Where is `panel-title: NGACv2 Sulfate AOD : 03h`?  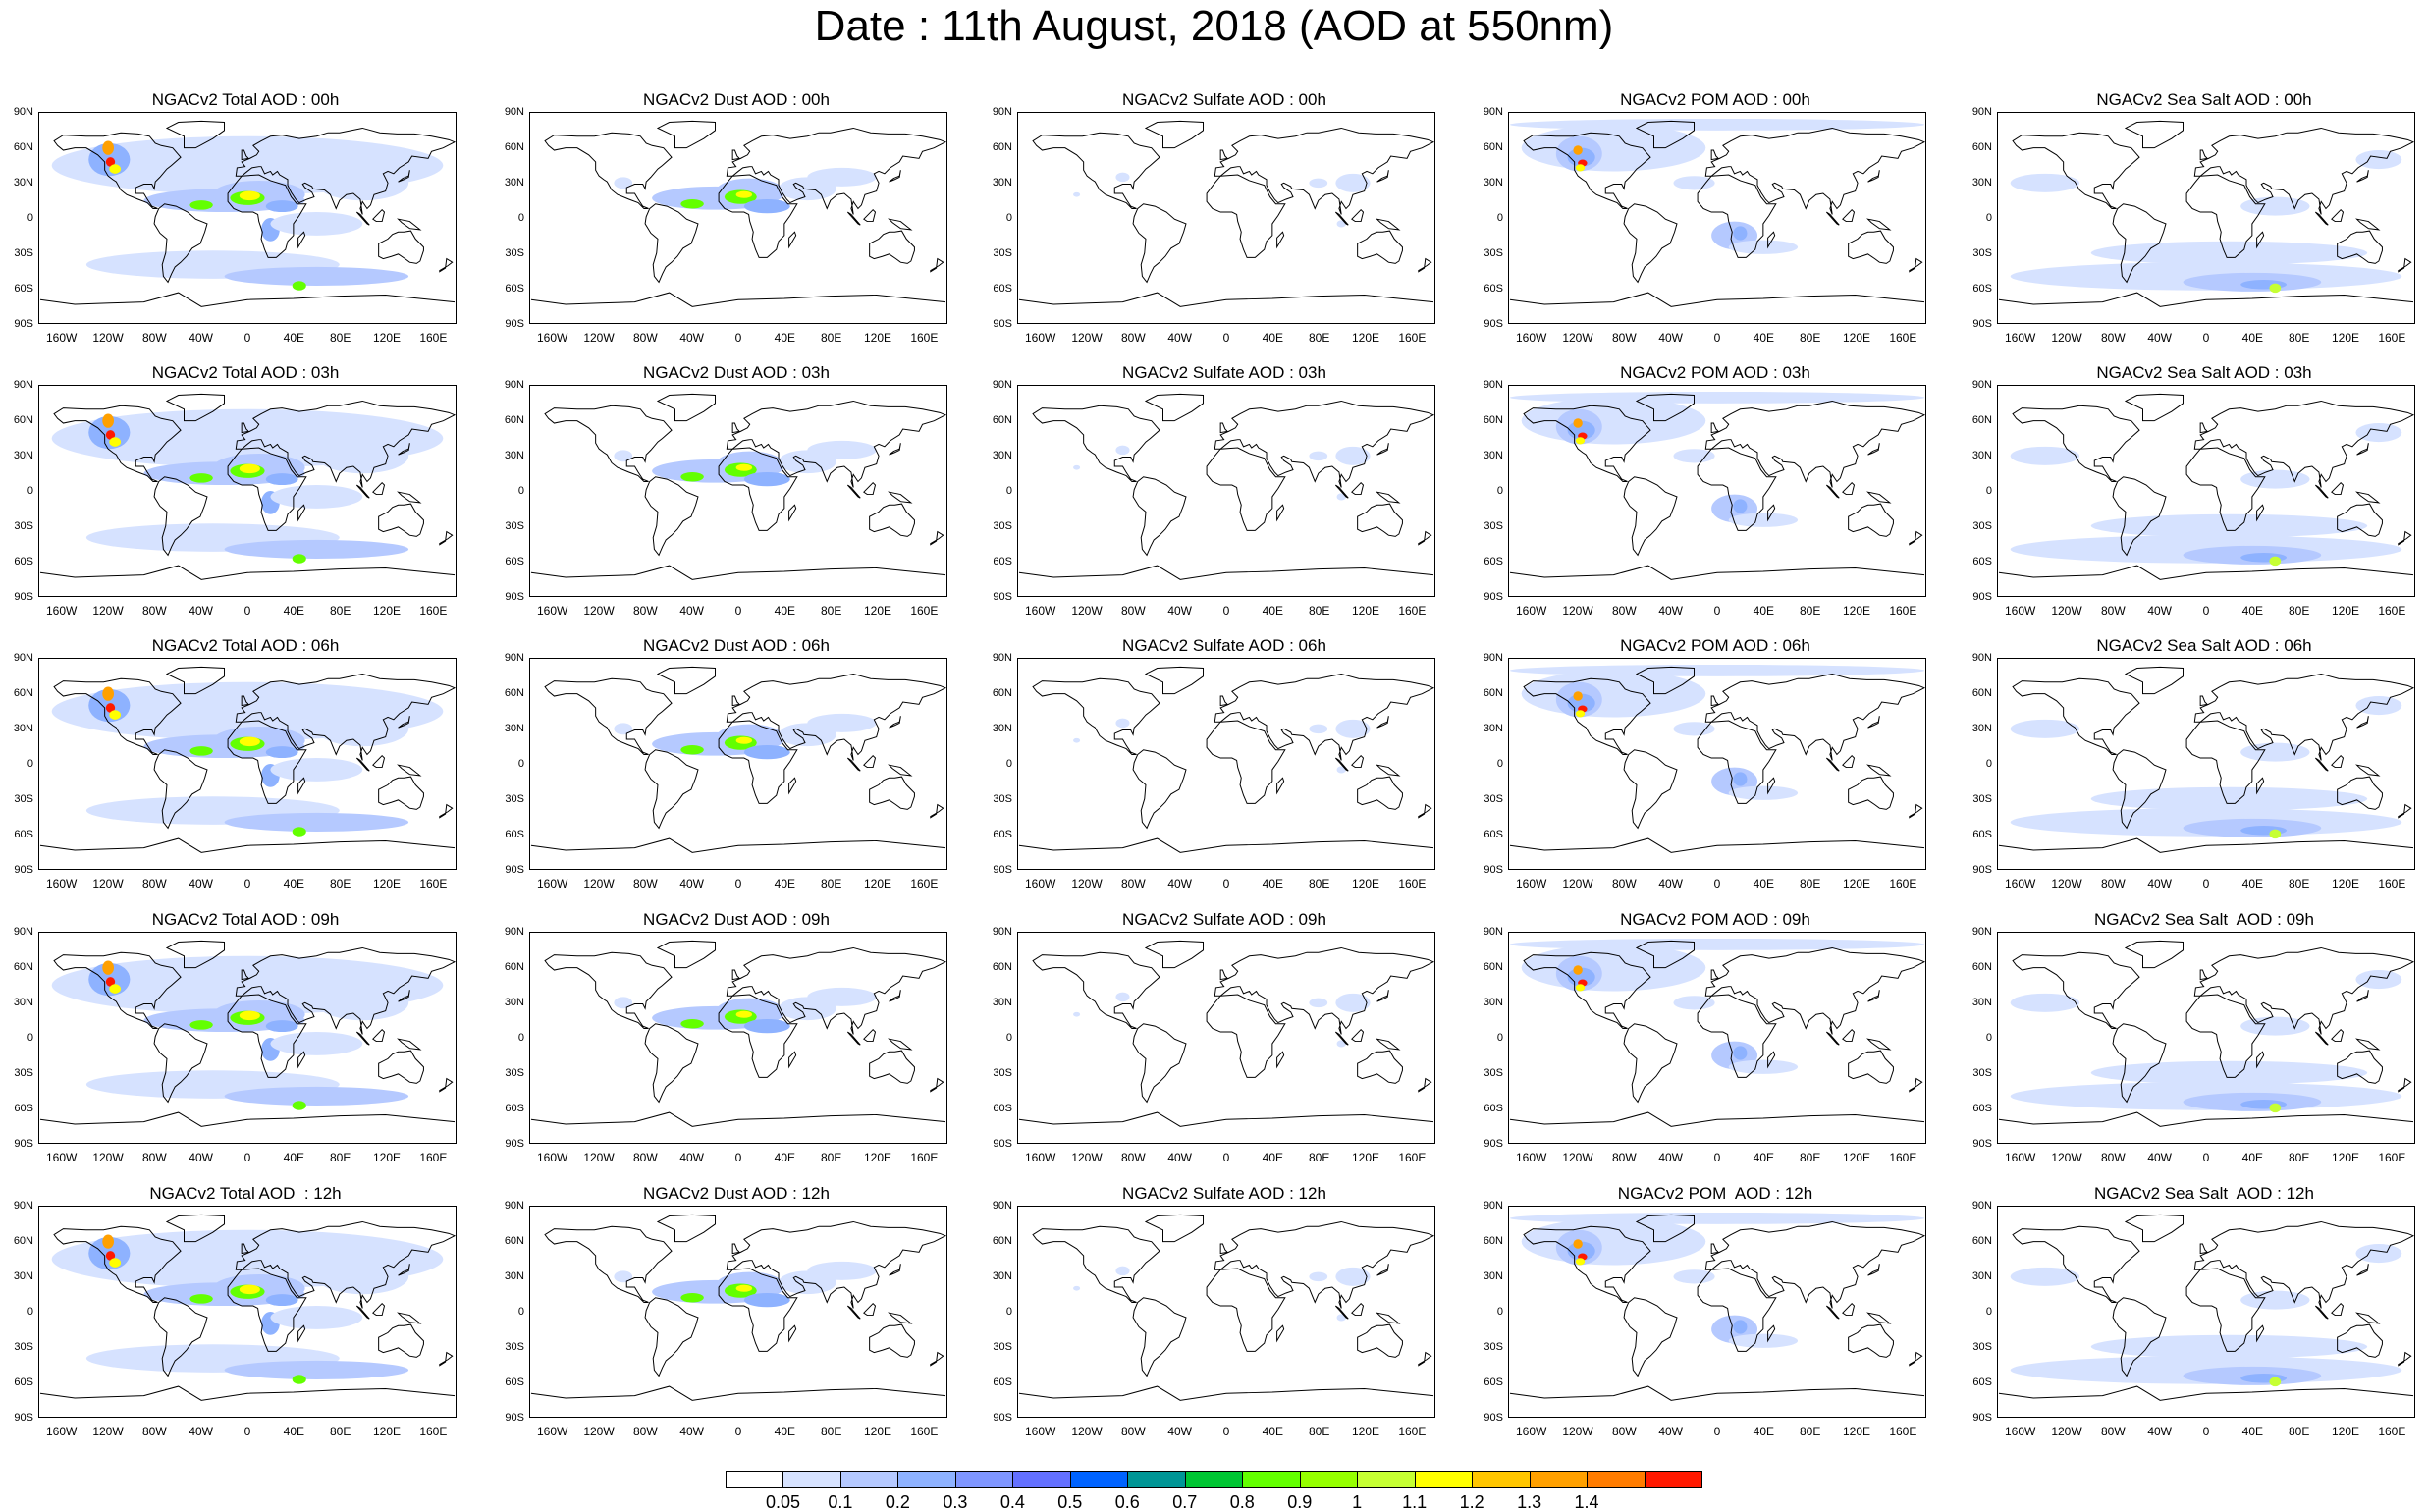
panel-title: NGACv2 Sulfate AOD : 03h is located at coordinates (1224, 372).